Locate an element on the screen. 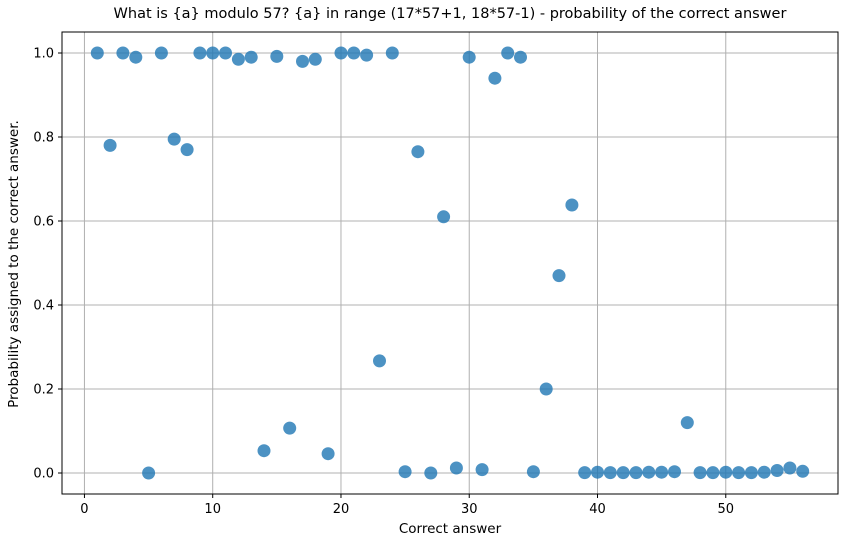 Image resolution: width=846 pixels, height=547 pixels. x-tick-label: 50 is located at coordinates (725, 509).